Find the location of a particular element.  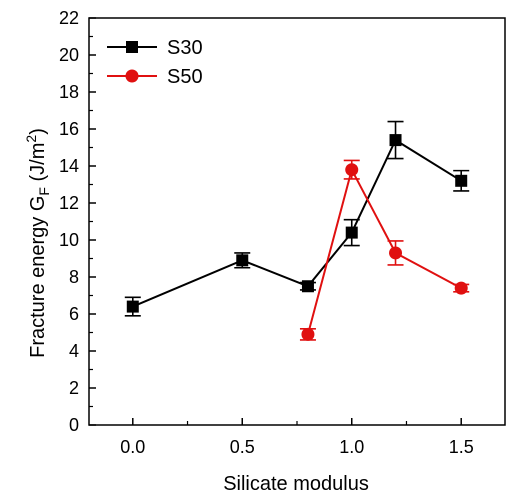

series-s50 is located at coordinates (384, 250).